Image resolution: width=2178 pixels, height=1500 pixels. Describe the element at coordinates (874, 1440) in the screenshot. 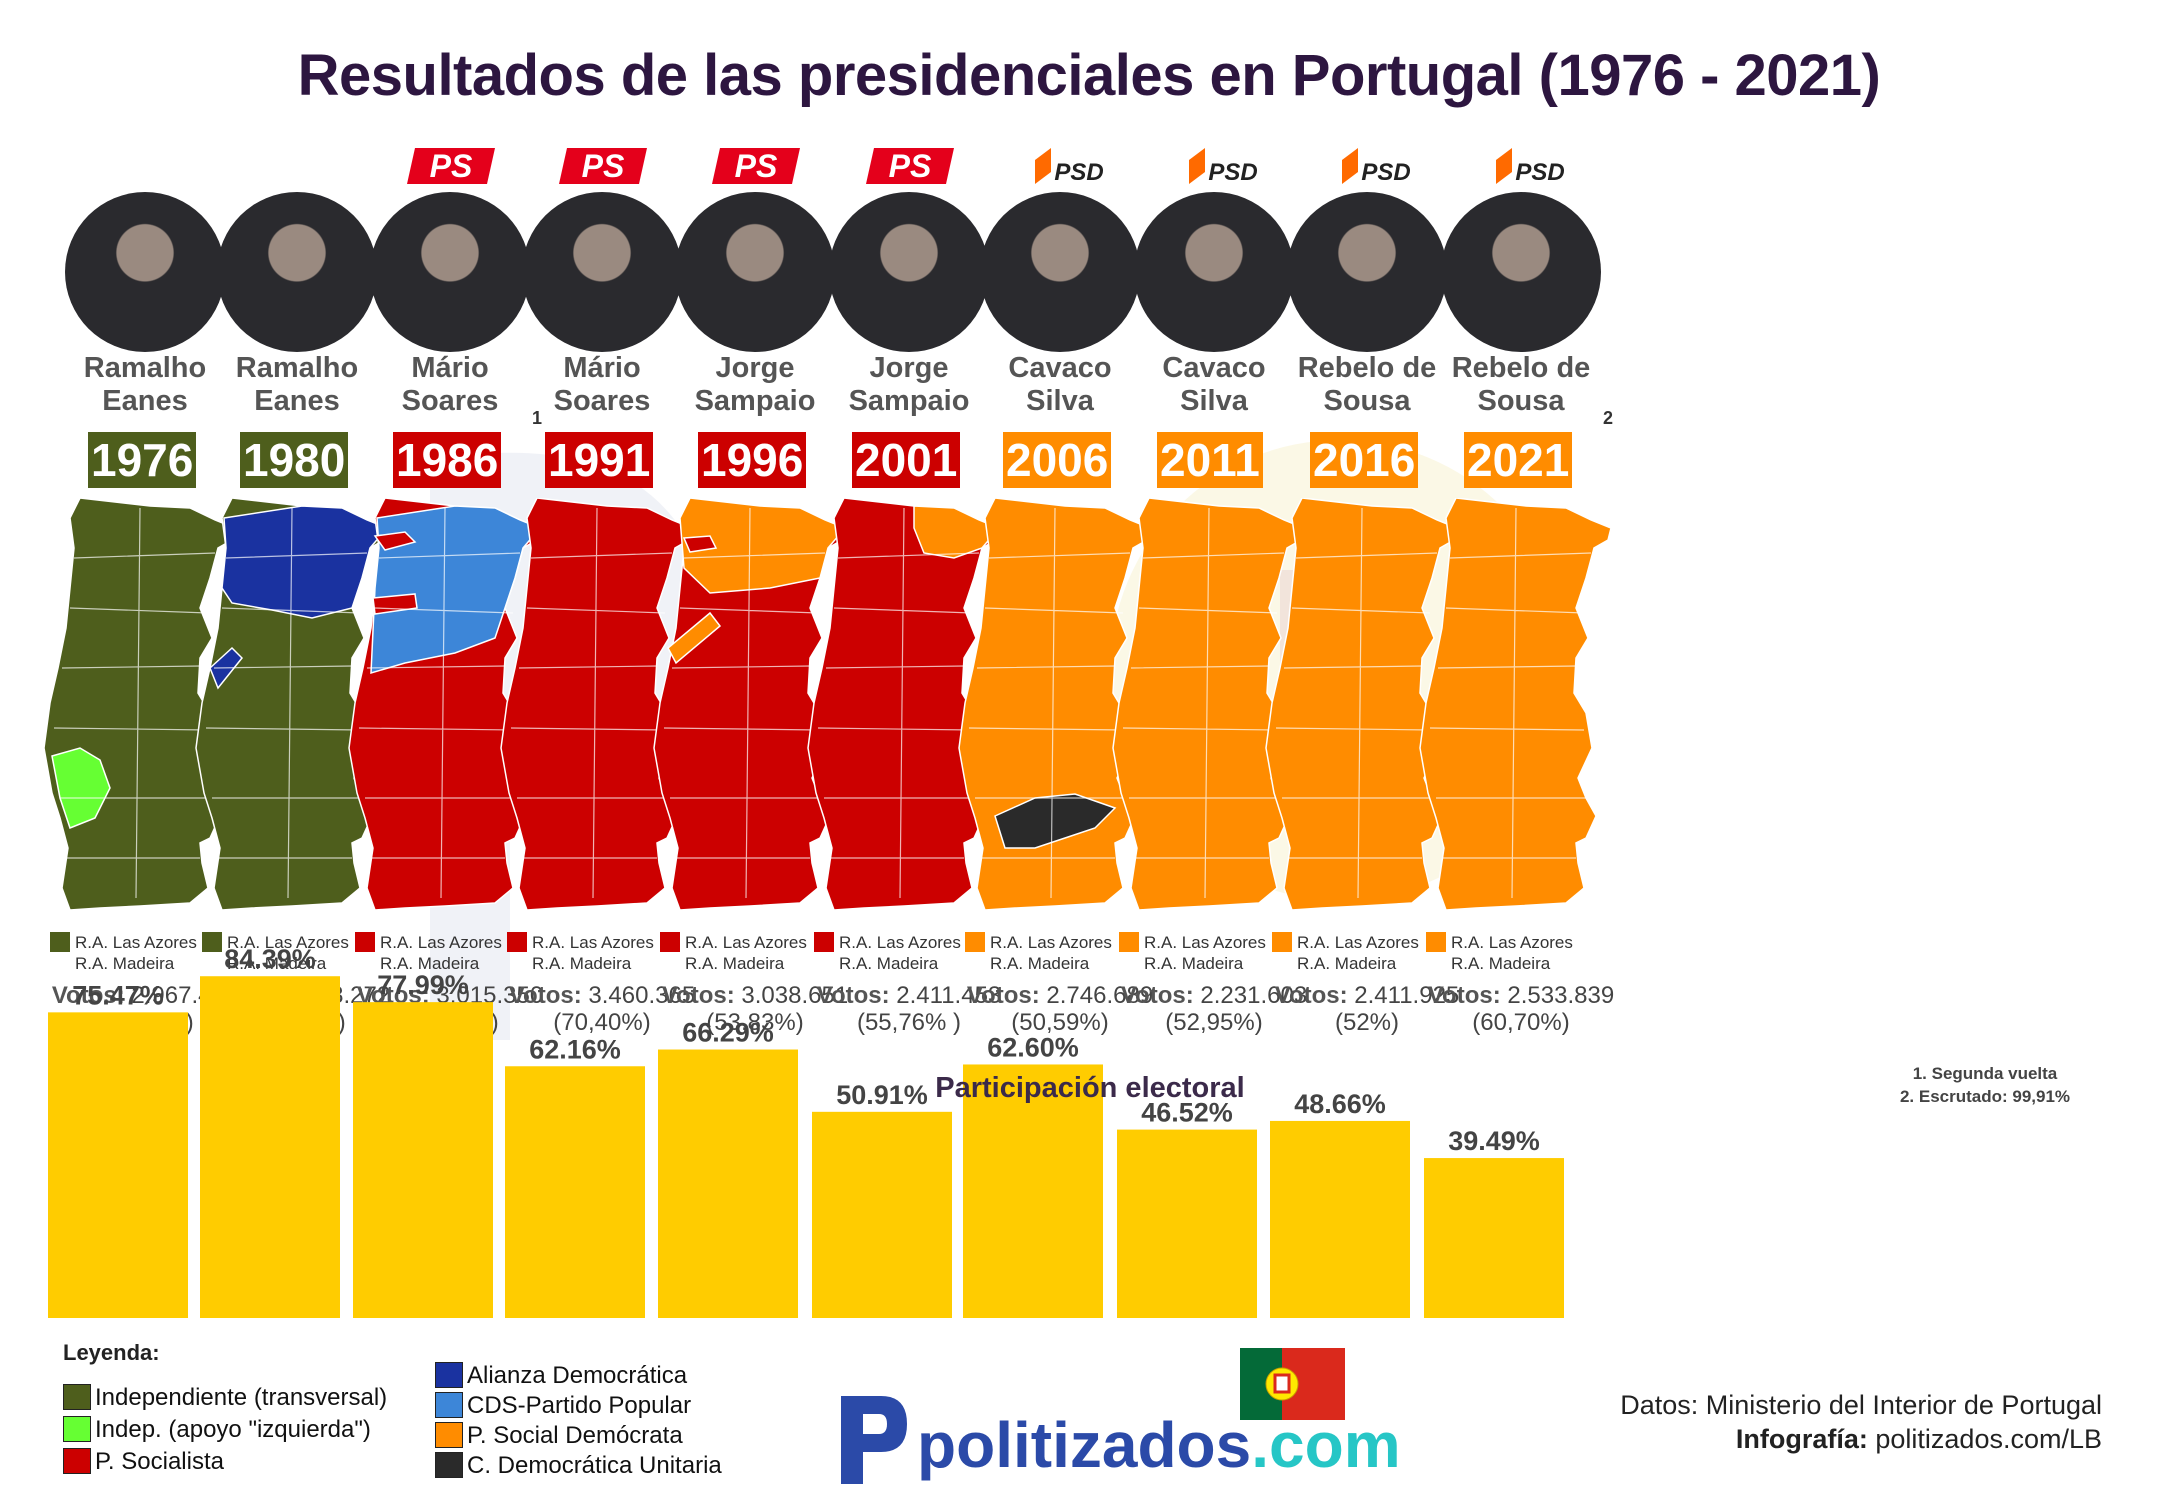

I see `logo-p-icon` at that location.